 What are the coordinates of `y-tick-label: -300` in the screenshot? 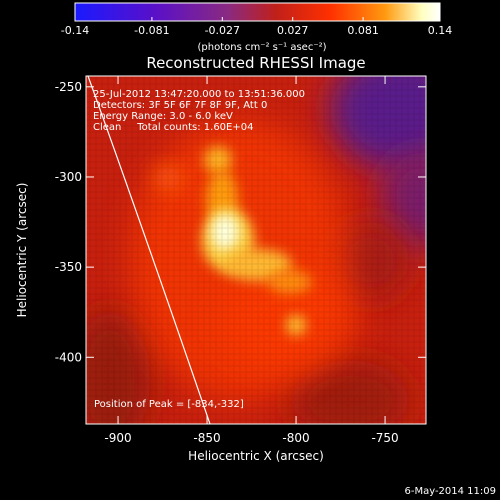 It's located at (68, 177).